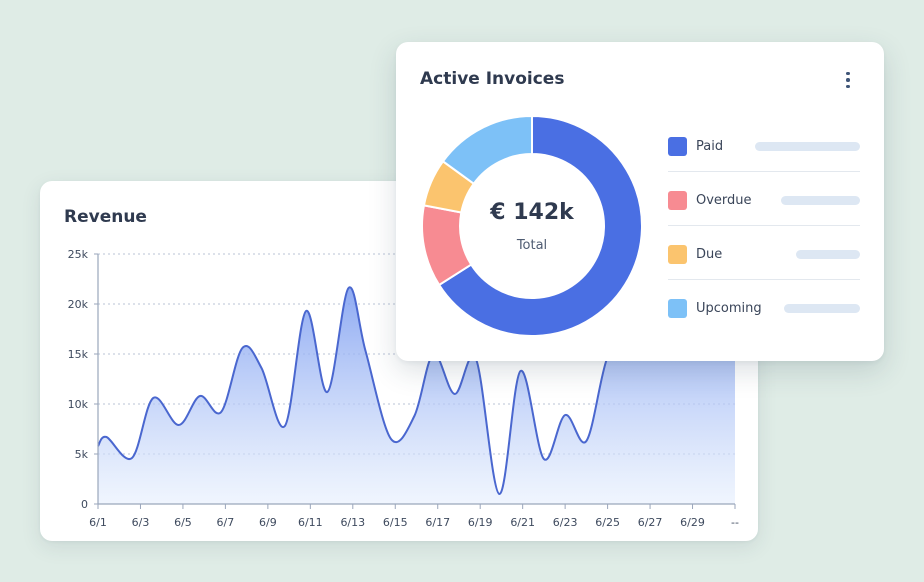  I want to click on legend-item-upcoming: Upcoming, so click(764, 307).